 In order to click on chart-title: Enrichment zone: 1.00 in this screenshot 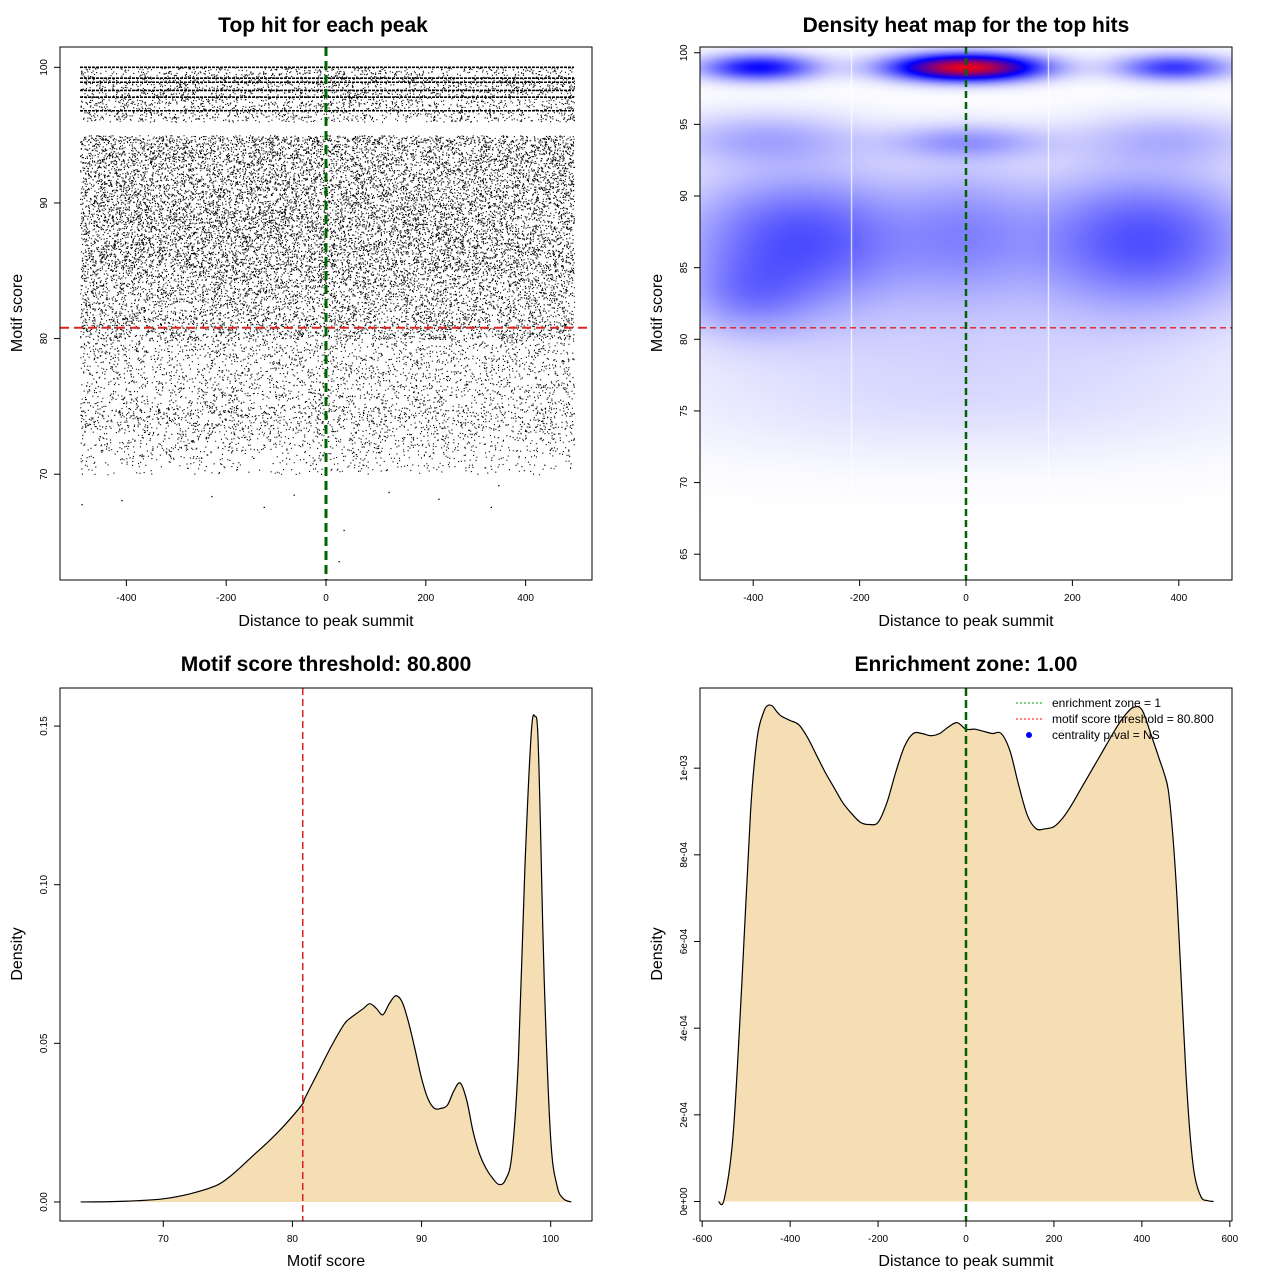, I will do `click(966, 664)`.